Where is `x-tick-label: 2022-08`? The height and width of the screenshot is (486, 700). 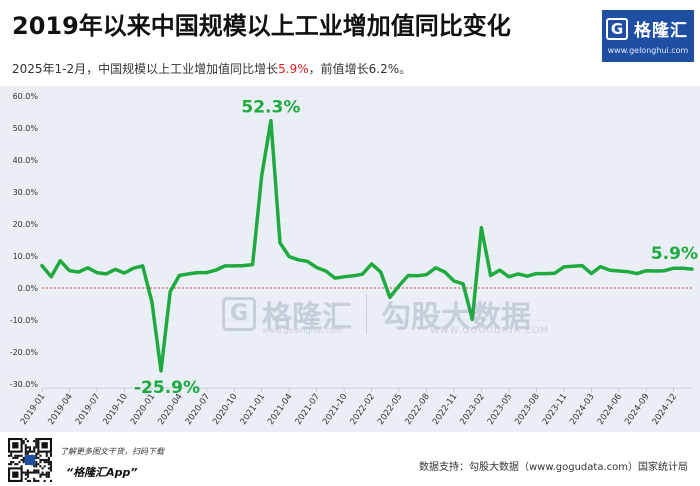 x-tick-label: 2022-08 is located at coordinates (417, 409).